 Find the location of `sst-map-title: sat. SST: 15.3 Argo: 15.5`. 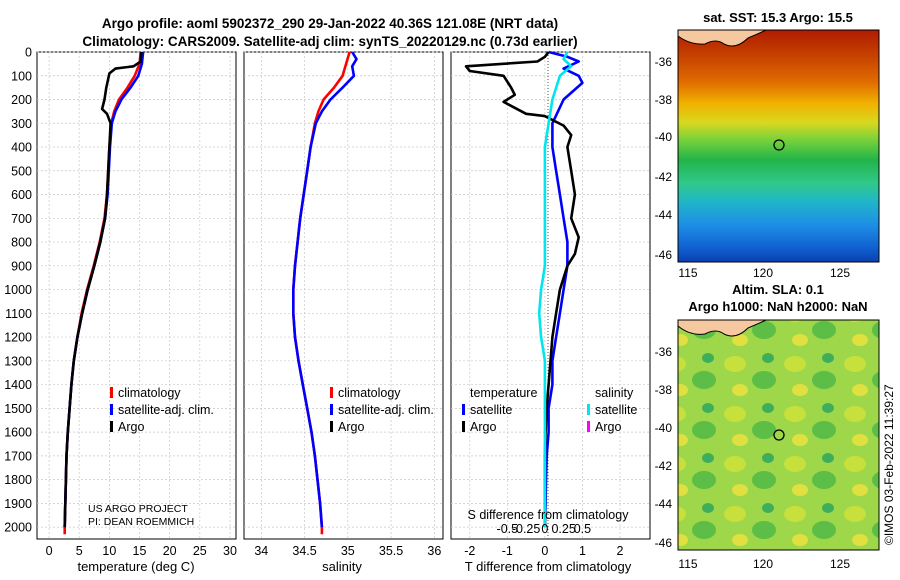

sst-map-title: sat. SST: 15.3 Argo: 15.5 is located at coordinates (778, 17).